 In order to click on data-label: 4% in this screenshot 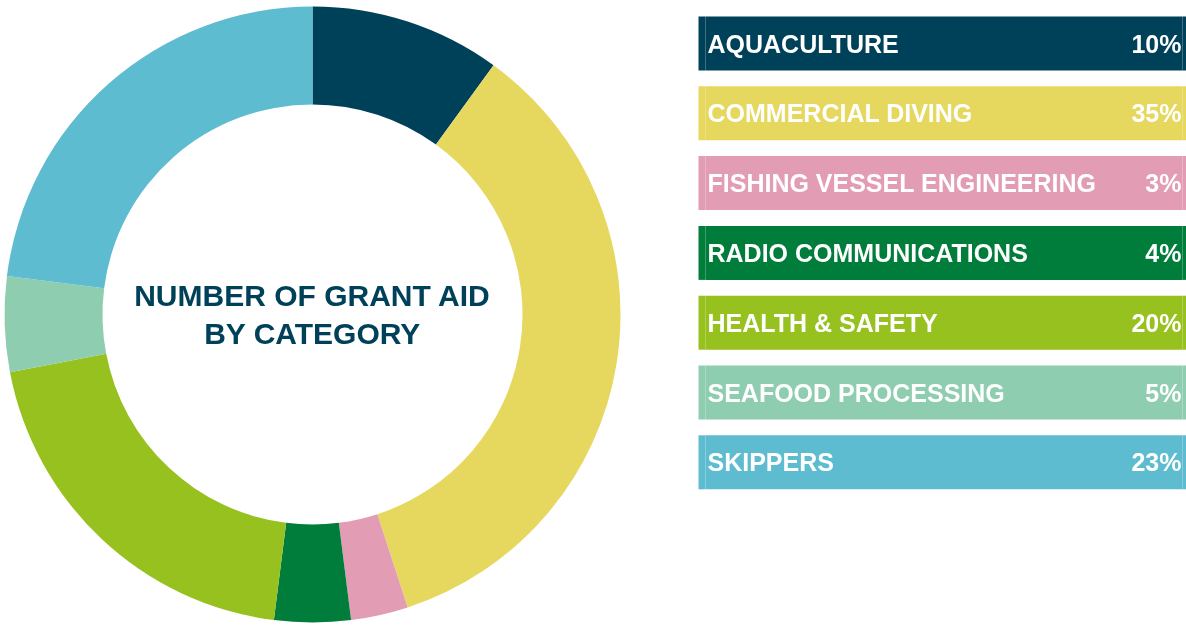, I will do `click(1163, 252)`.